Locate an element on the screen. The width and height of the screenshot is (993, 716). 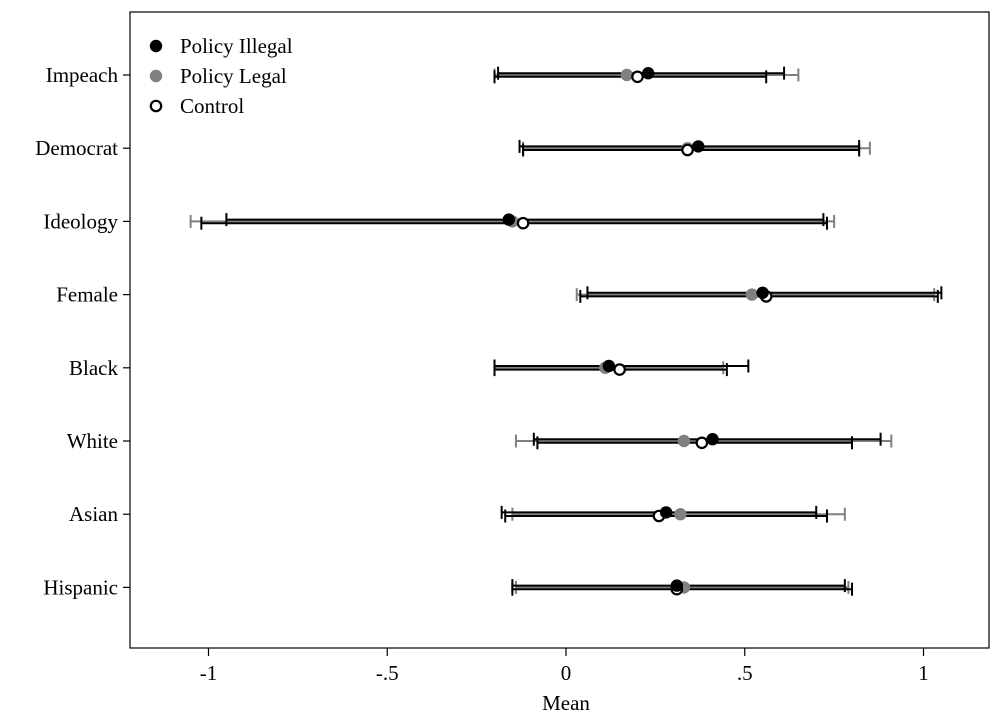
x-tick-label: -1 is located at coordinates (209, 673).